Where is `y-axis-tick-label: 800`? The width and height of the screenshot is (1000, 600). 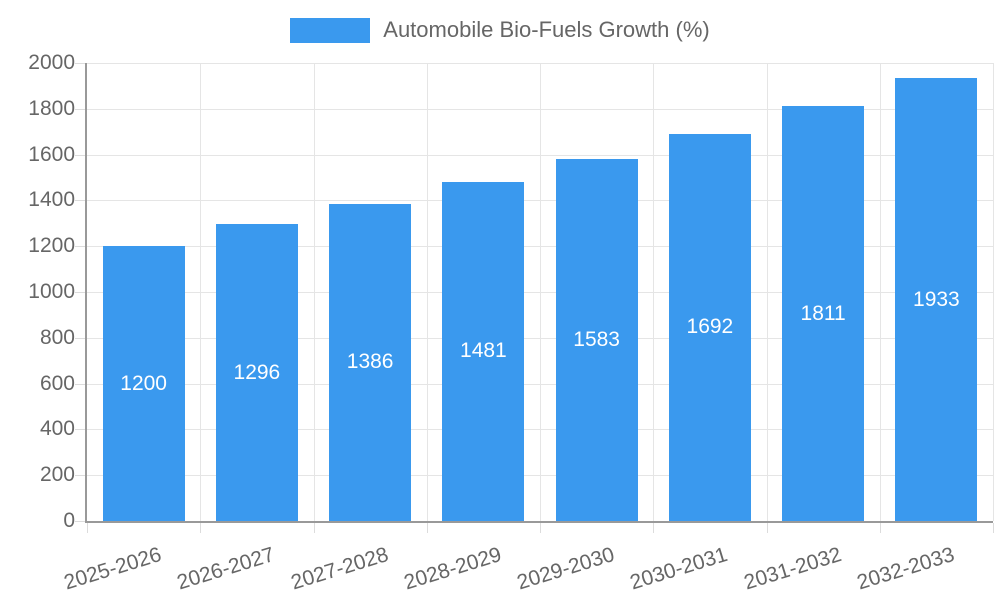
y-axis-tick-label: 800 is located at coordinates (57, 337).